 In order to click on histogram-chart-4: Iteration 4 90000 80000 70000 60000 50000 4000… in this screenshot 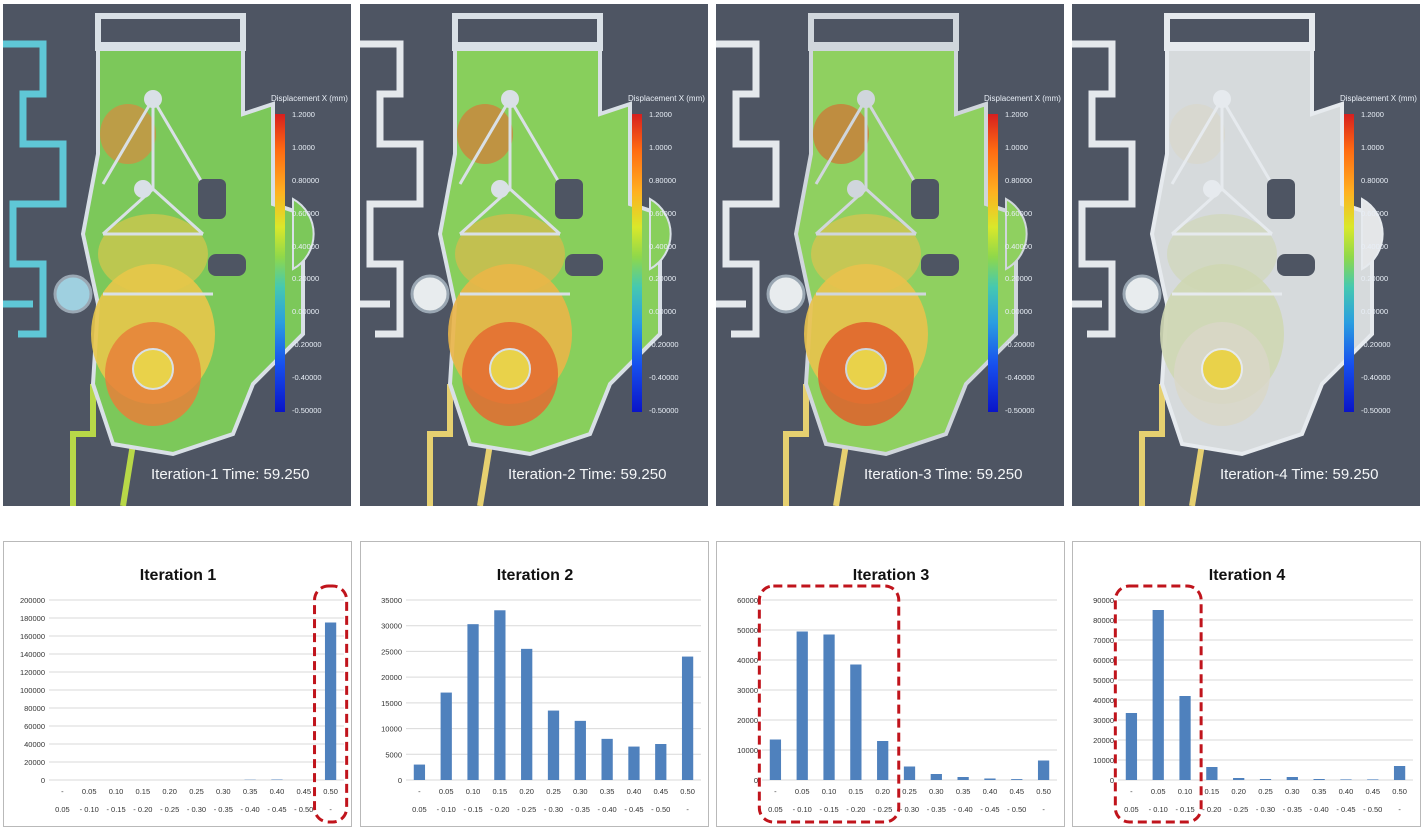, I will do `click(1246, 684)`.